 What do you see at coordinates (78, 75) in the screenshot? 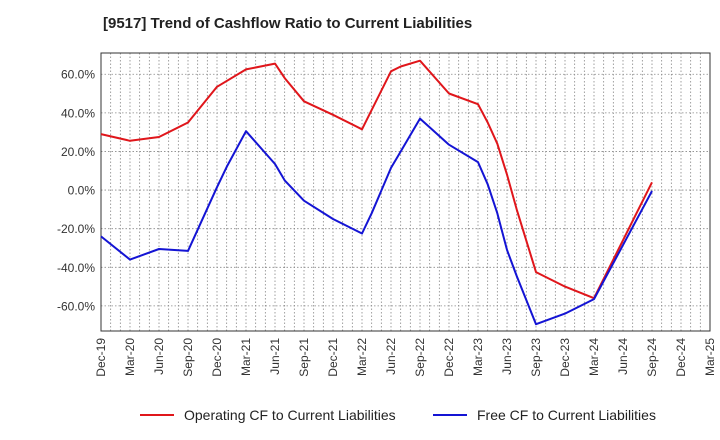
I see `y-tick-label: 60.0%` at bounding box center [78, 75].